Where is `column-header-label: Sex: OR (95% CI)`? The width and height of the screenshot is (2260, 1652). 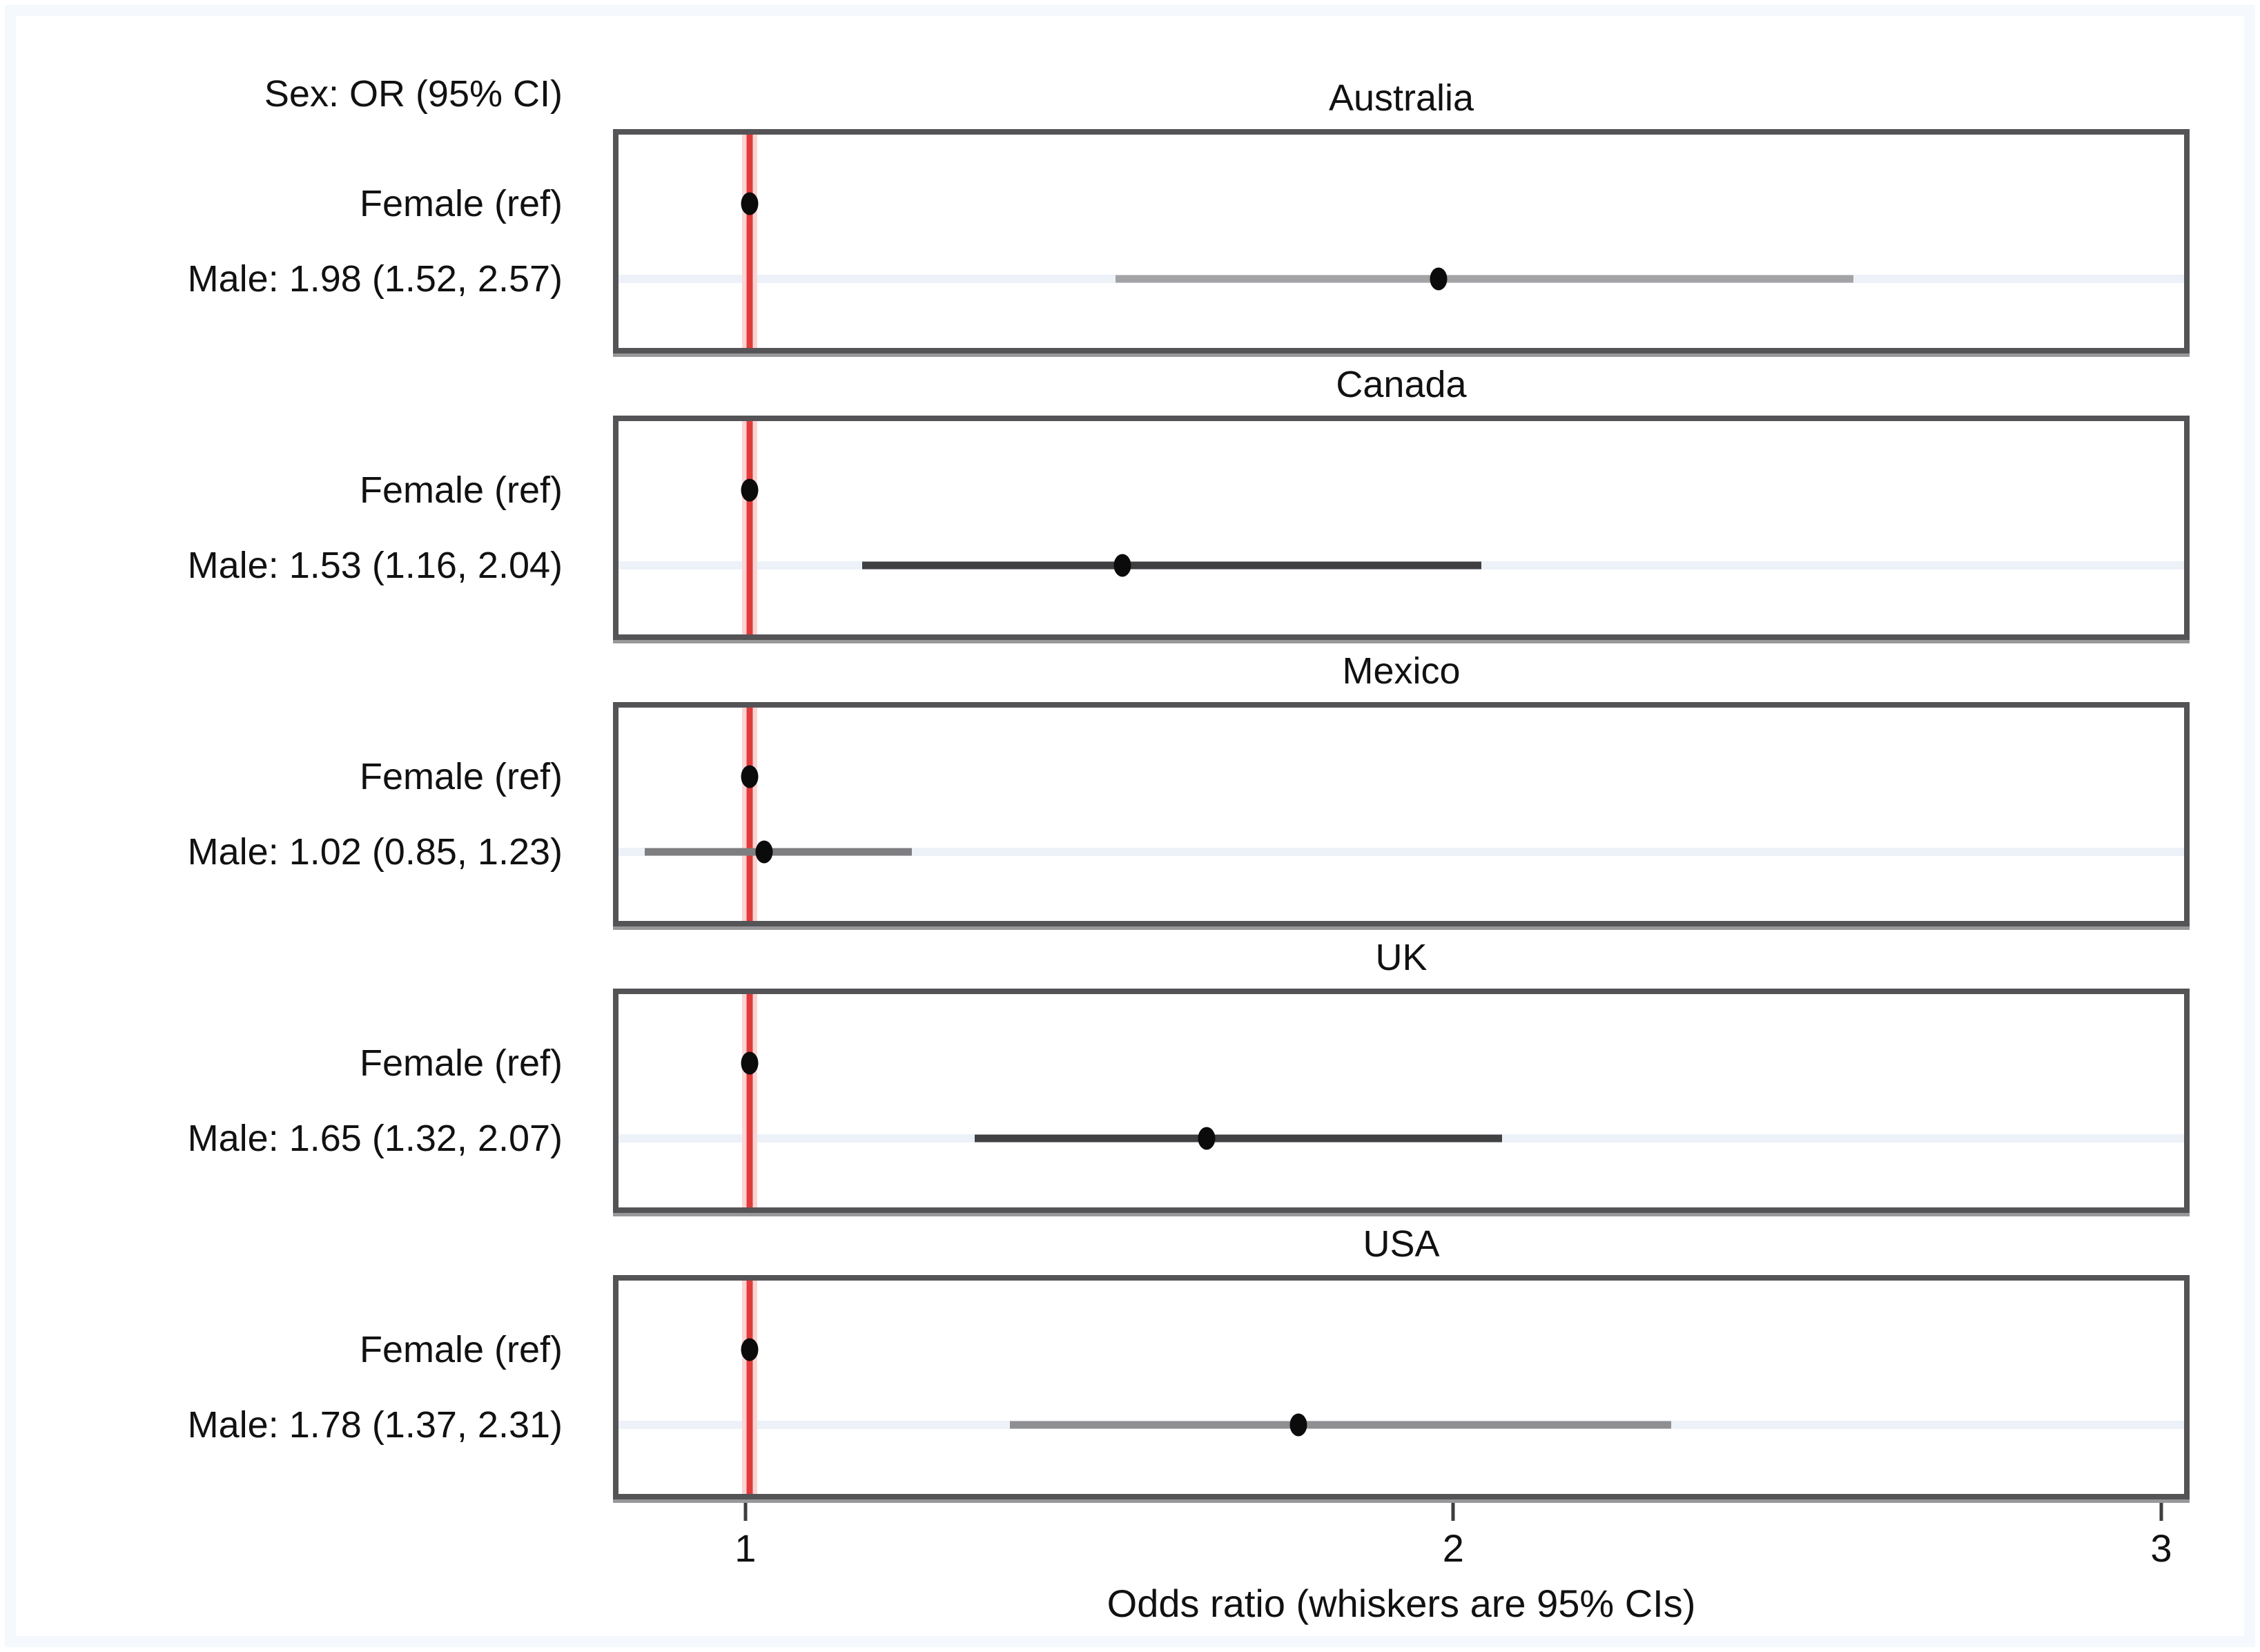
column-header-label: Sex: OR (95% CI) is located at coordinates (414, 94).